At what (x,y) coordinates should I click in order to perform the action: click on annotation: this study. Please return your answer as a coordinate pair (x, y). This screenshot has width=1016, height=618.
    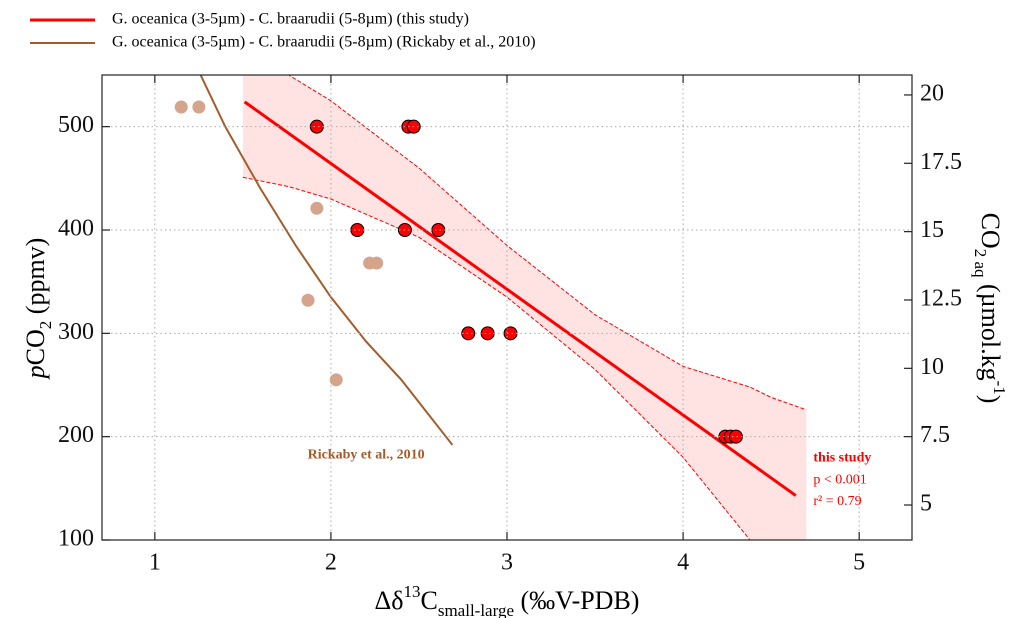
    Looking at the image, I should click on (842, 458).